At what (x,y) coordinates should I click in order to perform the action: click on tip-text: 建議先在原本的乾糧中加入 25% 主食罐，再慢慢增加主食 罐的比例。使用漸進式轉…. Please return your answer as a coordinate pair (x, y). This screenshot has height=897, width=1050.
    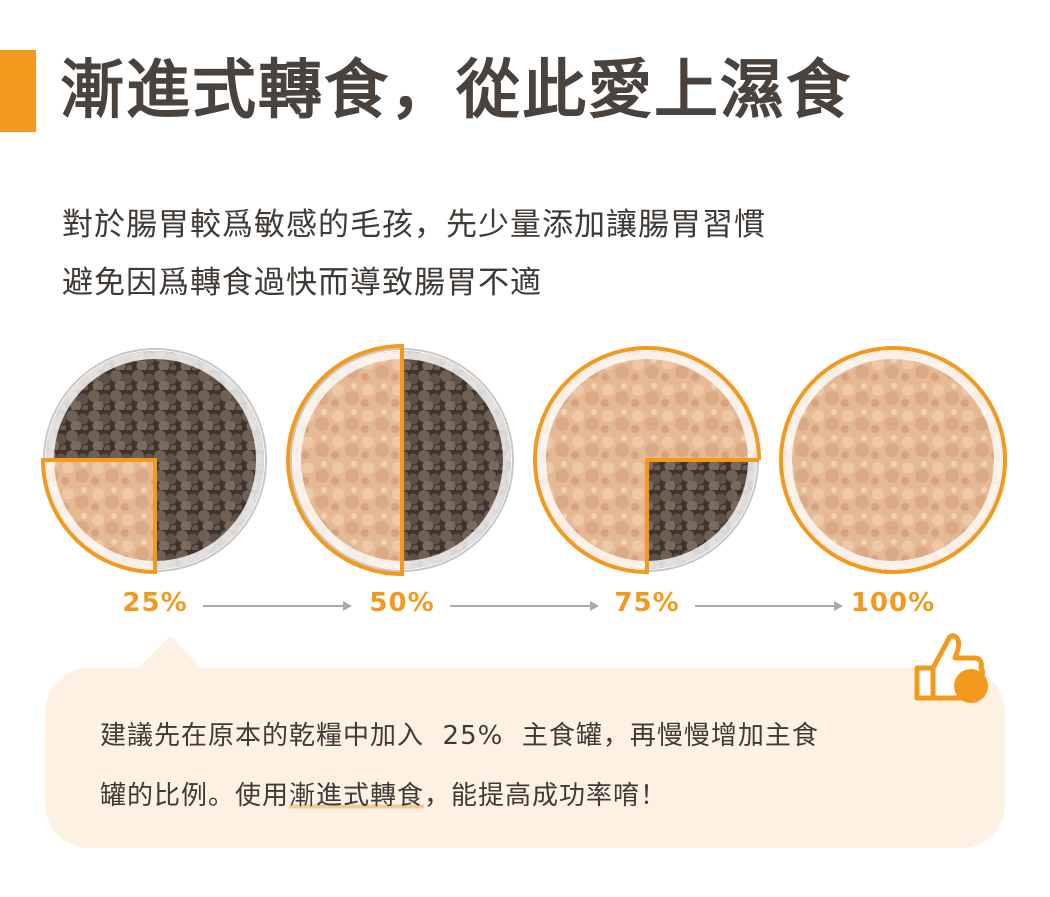
    Looking at the image, I should click on (540, 766).